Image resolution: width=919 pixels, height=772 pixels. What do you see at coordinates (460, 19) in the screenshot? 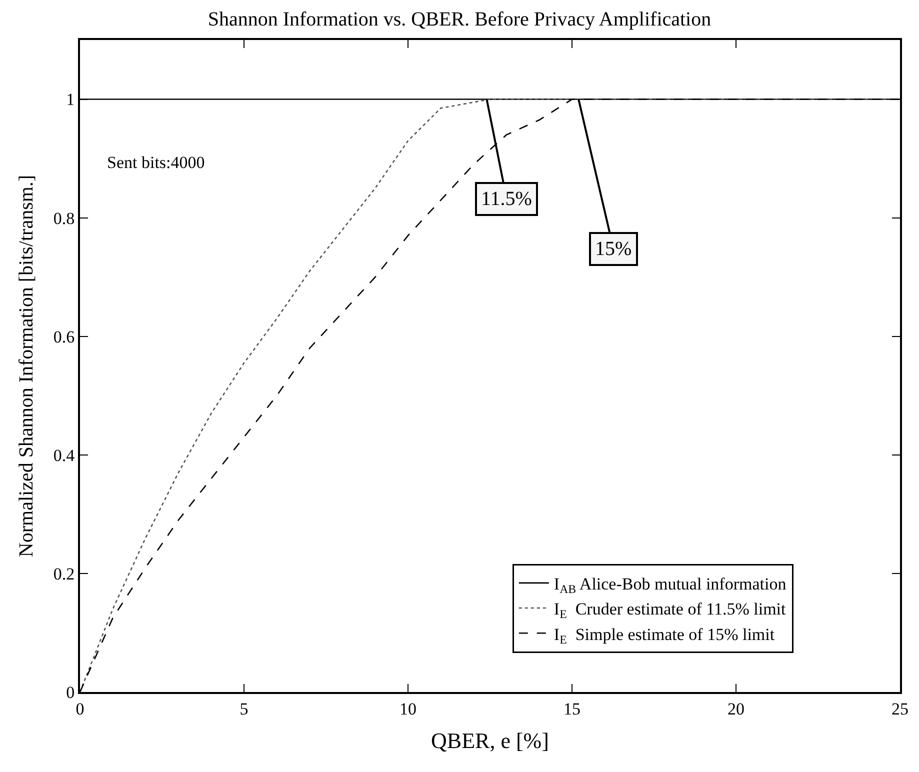
I see `chart-title: Shannon Information vs. QBER. Before Privacy Amplification` at bounding box center [460, 19].